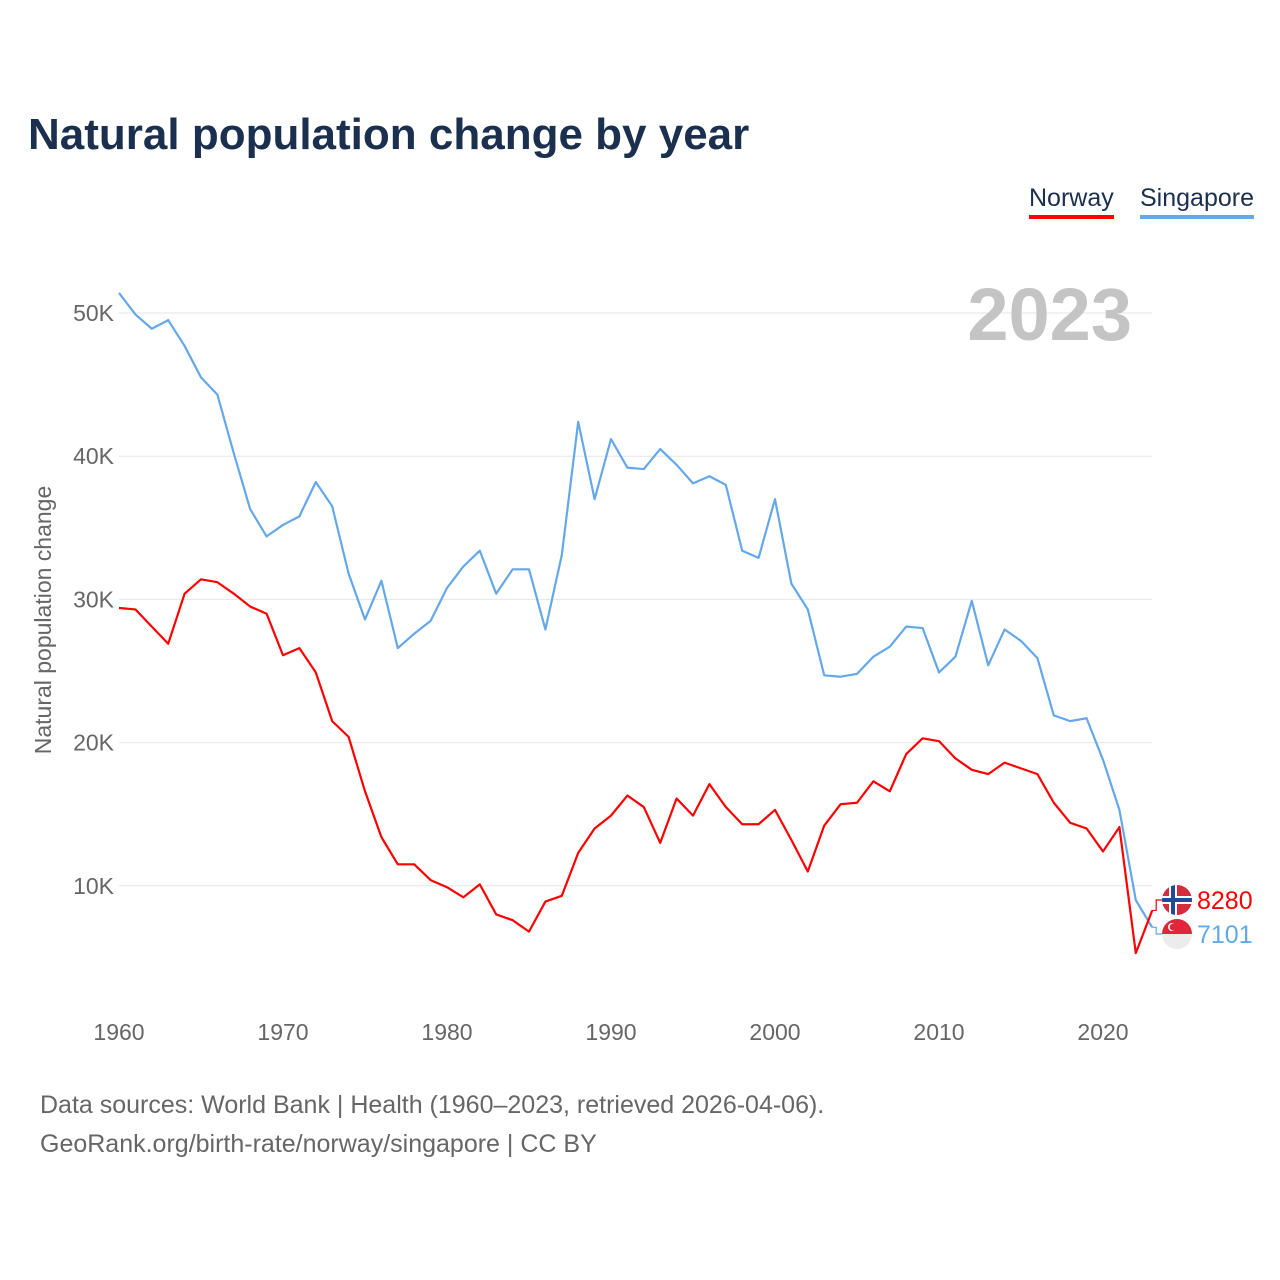 The width and height of the screenshot is (1280, 1280). I want to click on legend-norway: Norway, so click(1071, 201).